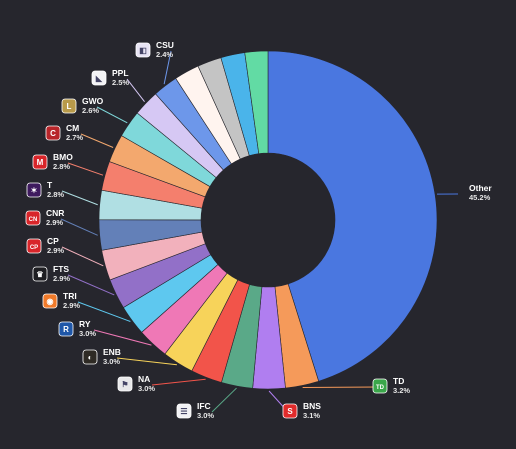  I want to click on svg-text: L, so click(69, 106).